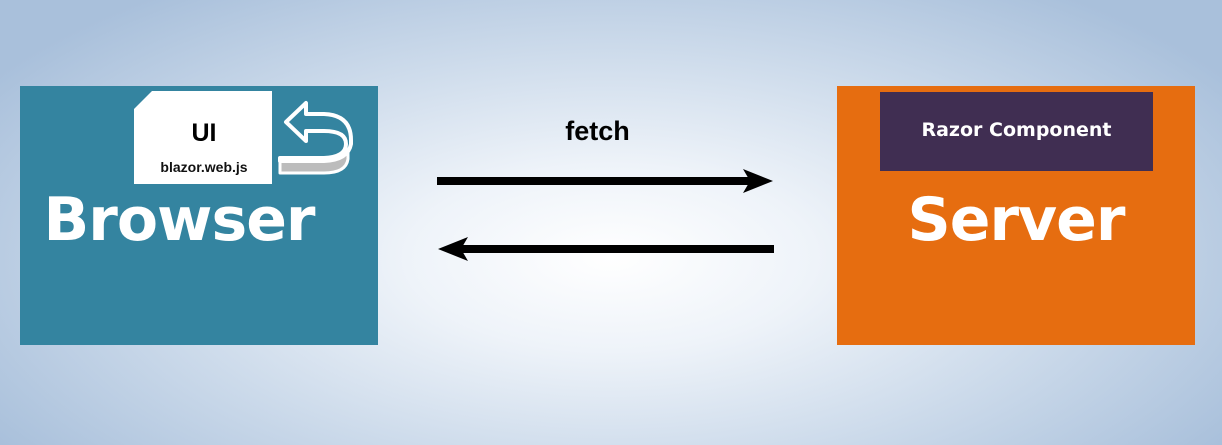 This screenshot has width=1222, height=445. I want to click on request-arrow, so click(605, 181).